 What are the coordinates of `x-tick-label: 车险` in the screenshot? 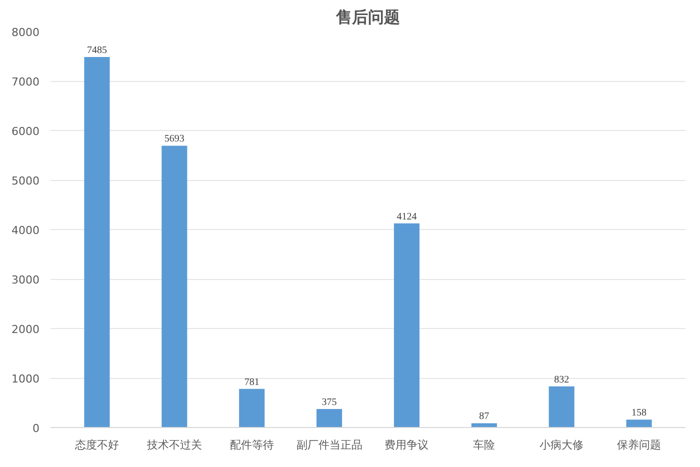 It's located at (484, 445).